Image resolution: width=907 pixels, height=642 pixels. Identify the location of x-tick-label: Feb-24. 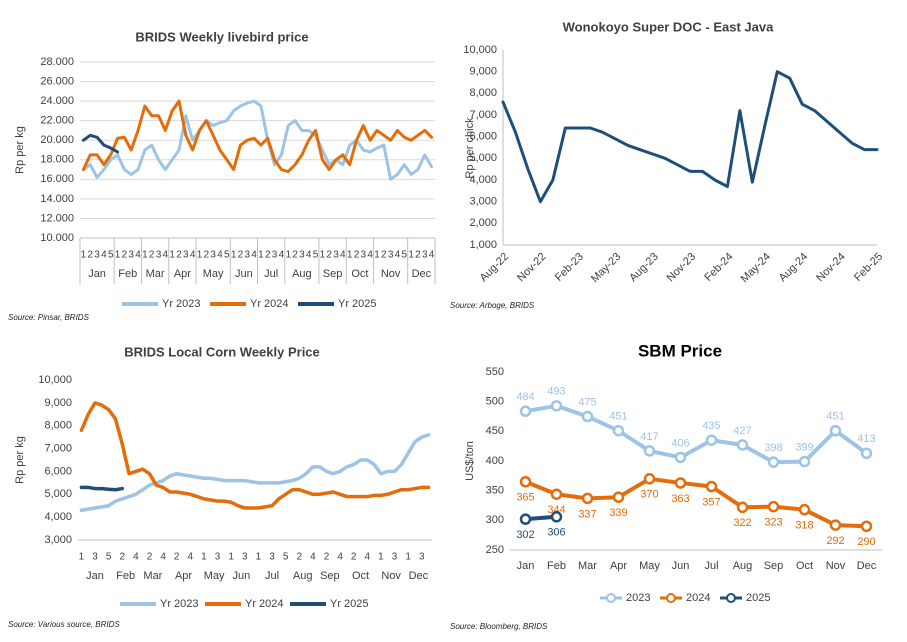
(718, 267).